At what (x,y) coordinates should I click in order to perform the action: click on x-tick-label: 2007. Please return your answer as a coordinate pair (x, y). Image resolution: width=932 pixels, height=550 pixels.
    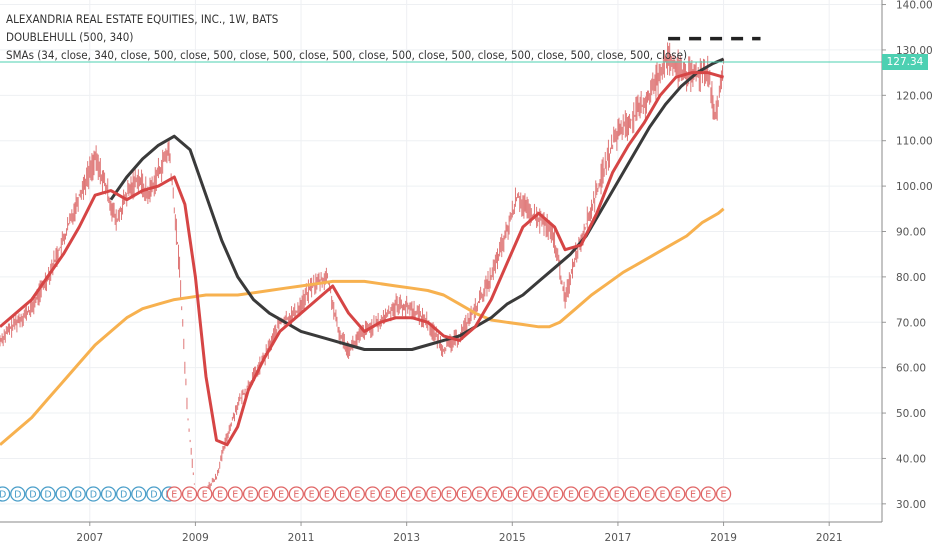
    Looking at the image, I should click on (89, 538).